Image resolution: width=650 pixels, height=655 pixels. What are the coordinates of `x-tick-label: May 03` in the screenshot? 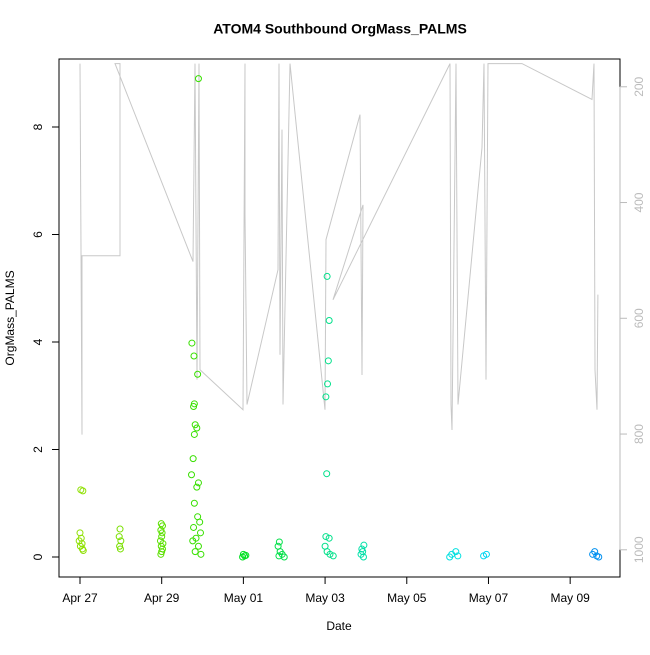 It's located at (325, 598).